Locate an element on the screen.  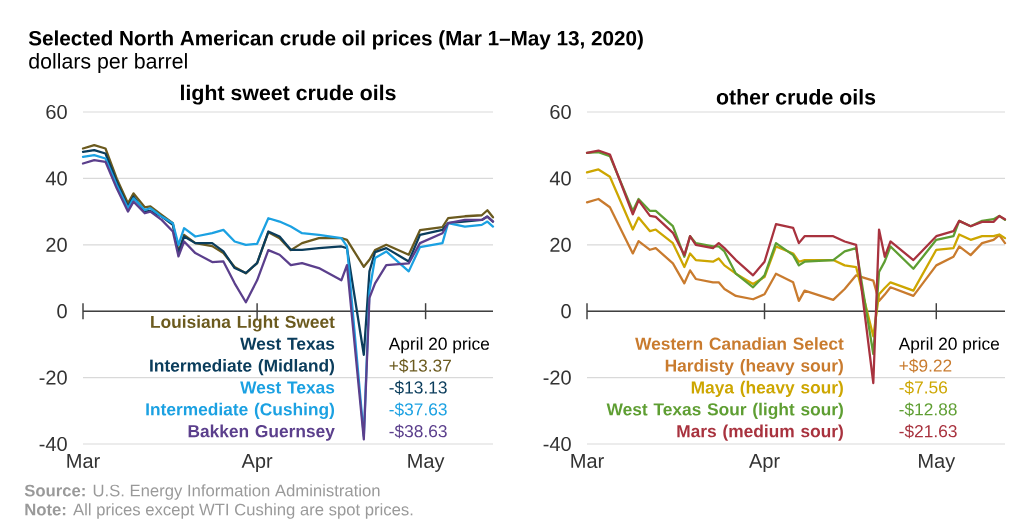
text: Note: All prices except WTI Cushing are spot prices. is located at coordinates (219, 511).